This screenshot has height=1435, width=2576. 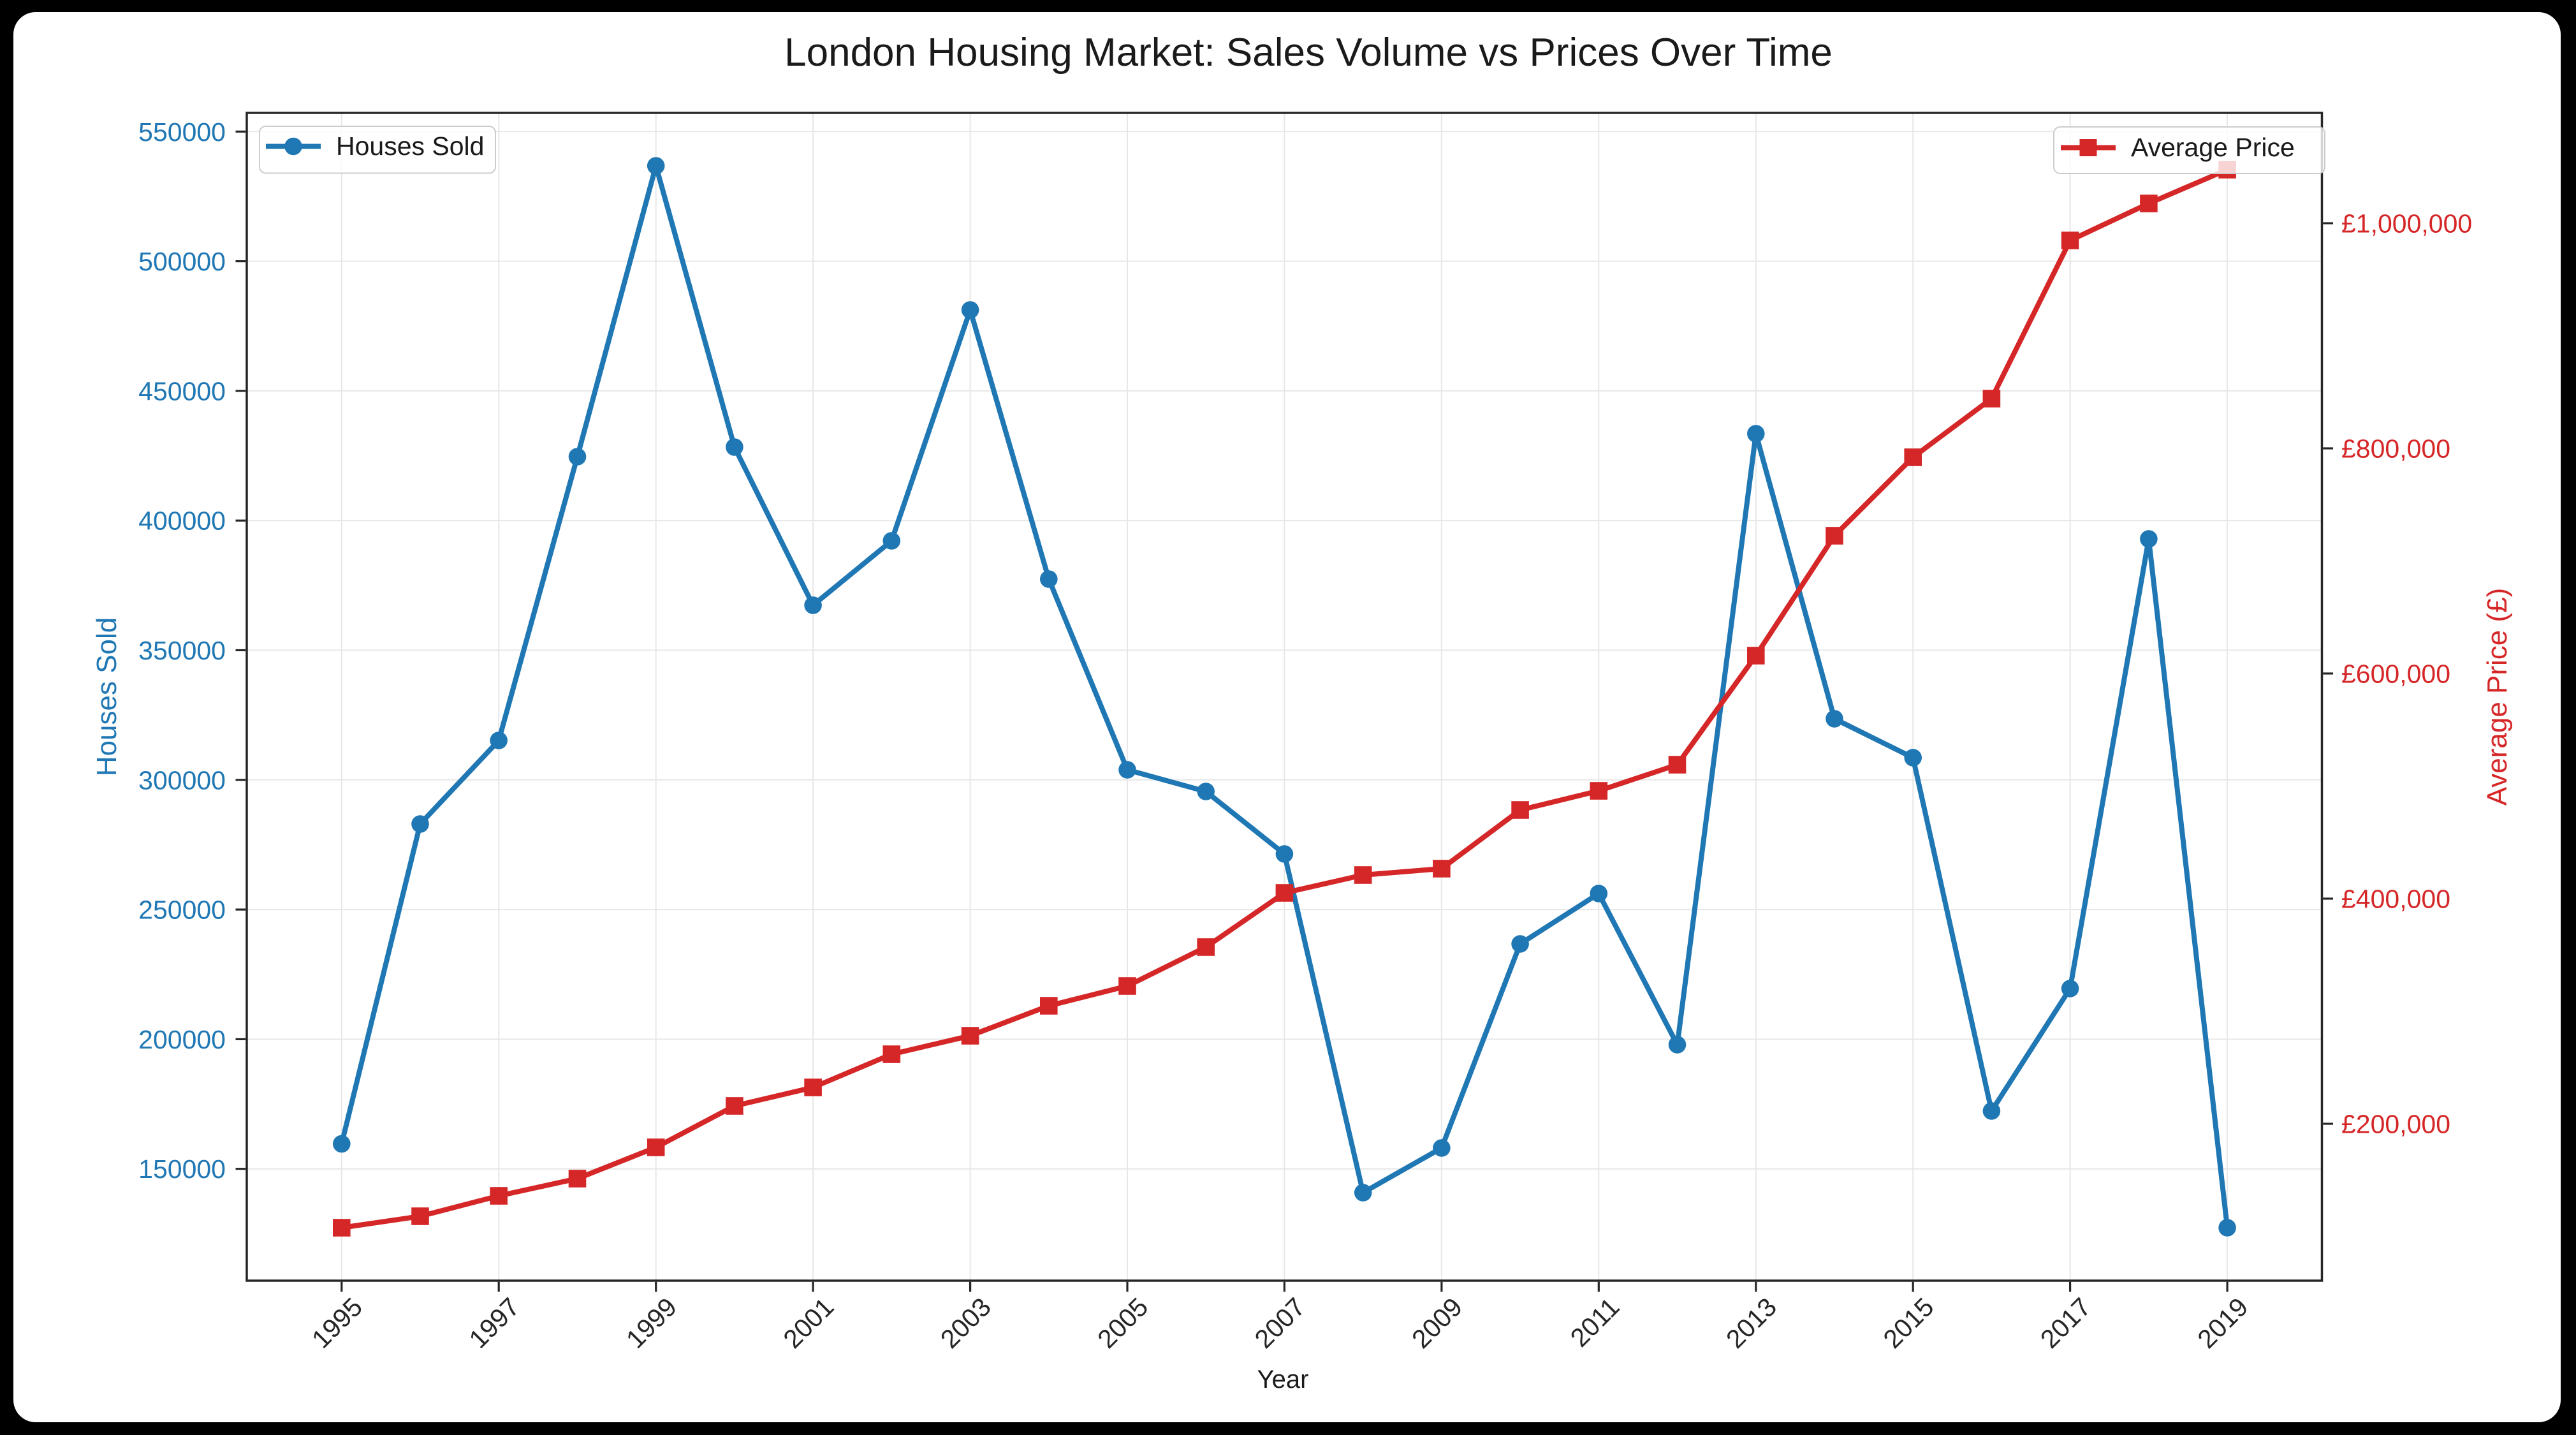 I want to click on svg-text: £600,000, so click(x=2395, y=674).